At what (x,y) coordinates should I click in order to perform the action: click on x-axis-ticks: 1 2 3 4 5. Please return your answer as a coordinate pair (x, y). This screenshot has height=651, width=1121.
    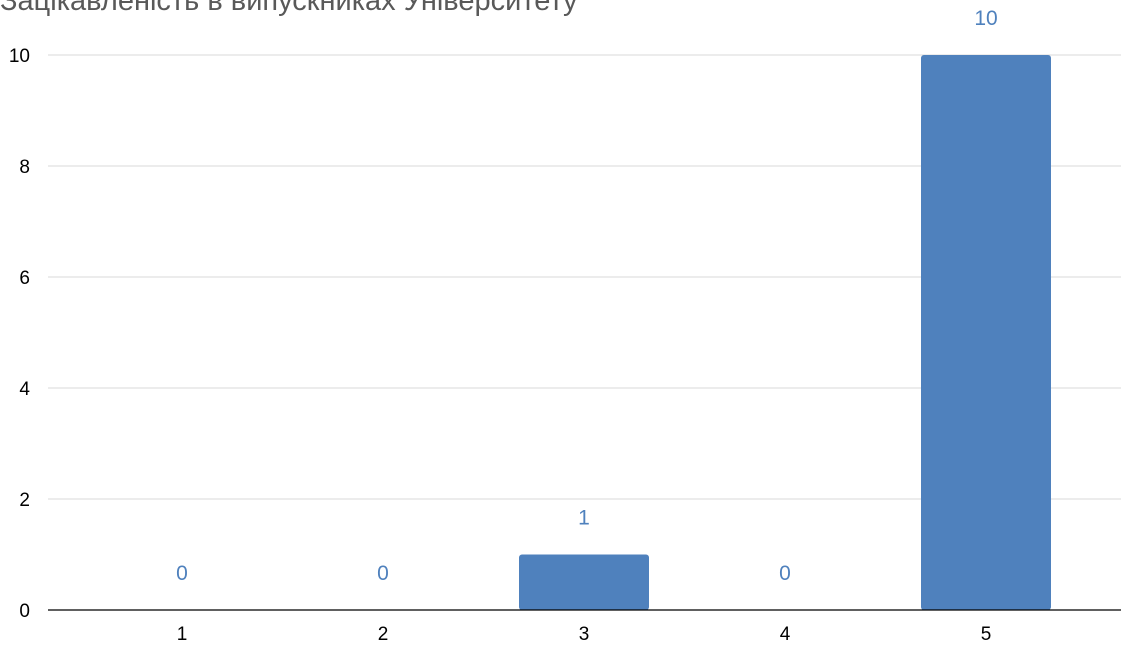
    Looking at the image, I should click on (584, 634).